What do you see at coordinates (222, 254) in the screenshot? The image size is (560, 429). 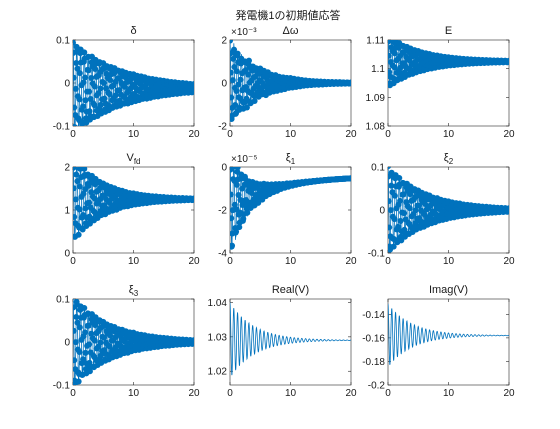 I see `y-tick-label: -4` at bounding box center [222, 254].